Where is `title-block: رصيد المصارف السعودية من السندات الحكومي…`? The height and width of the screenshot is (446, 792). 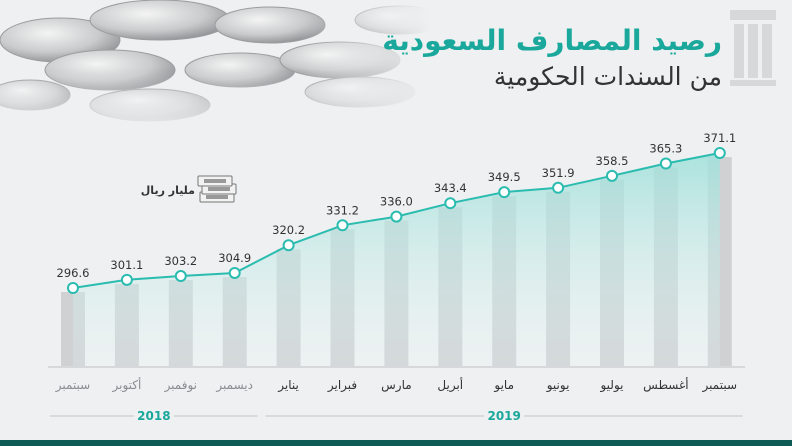
title-block: رصيد المصارف السعودية من السندات الحكومي… is located at coordinates (552, 58).